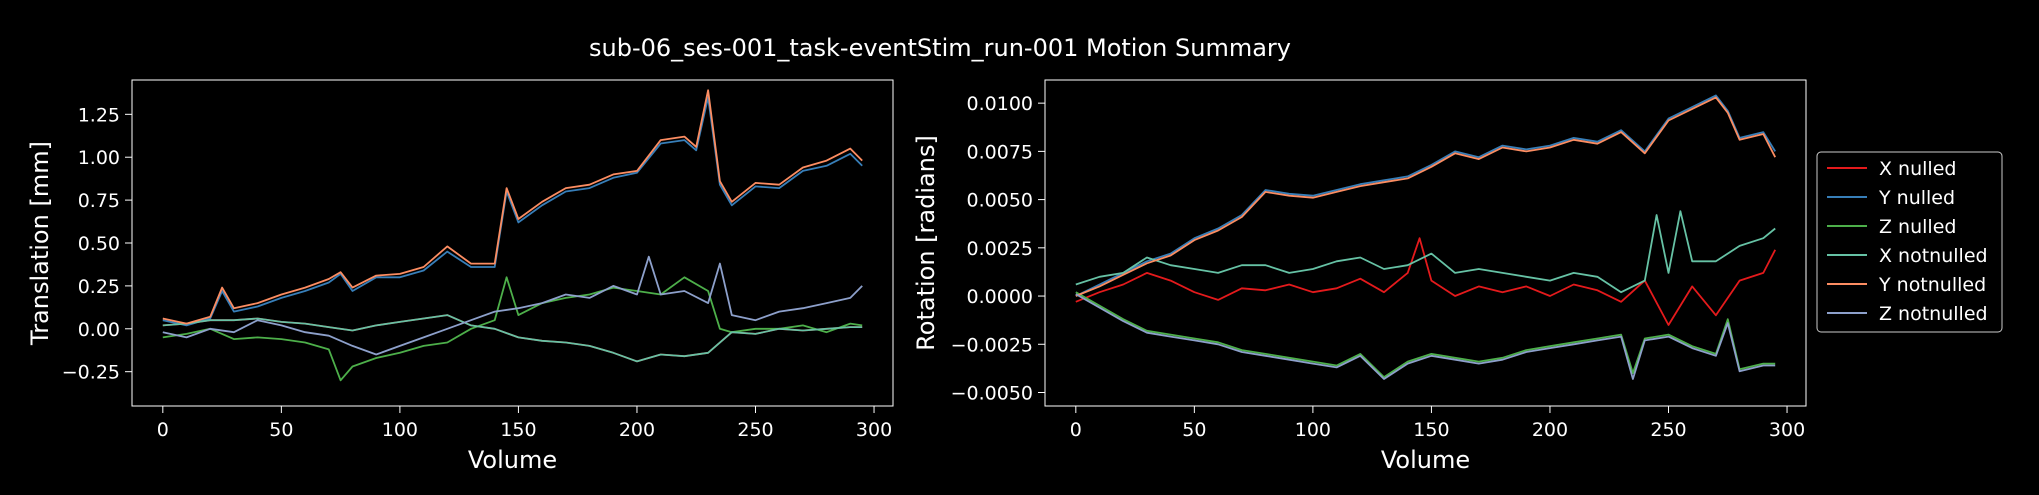  Describe the element at coordinates (1917, 227) in the screenshot. I see `legend-entry-label: Z nulled` at that location.